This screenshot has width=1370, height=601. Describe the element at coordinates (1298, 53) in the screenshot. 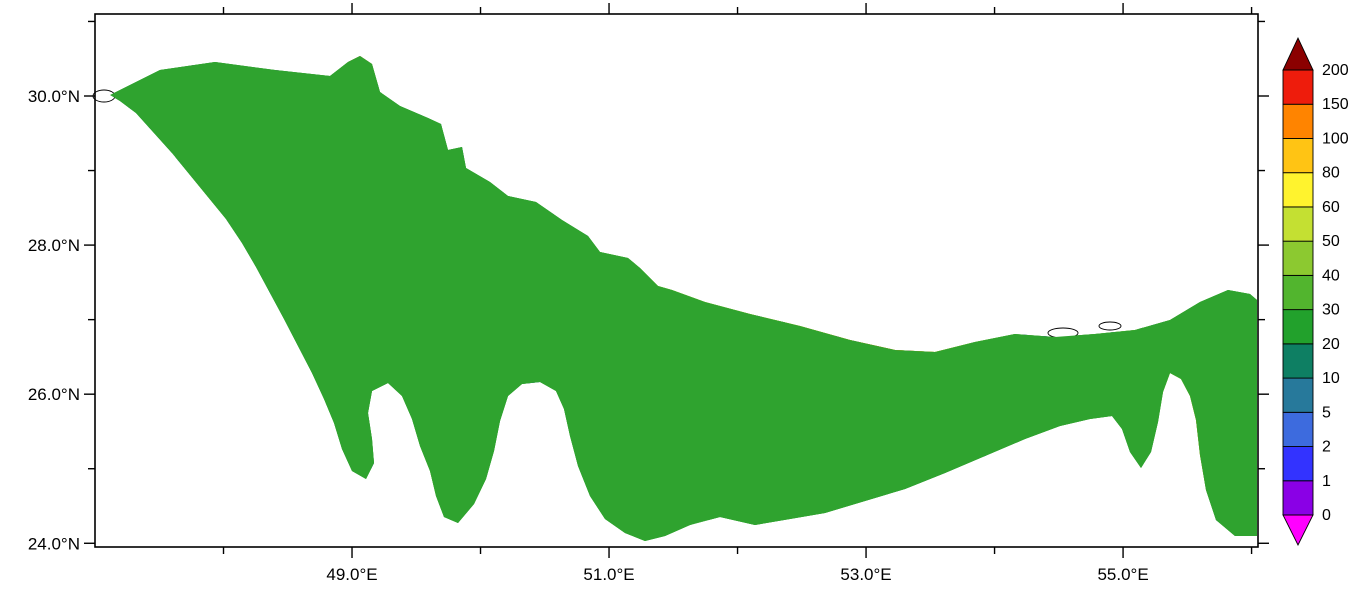

I see `colorbar-over-arrow` at that location.